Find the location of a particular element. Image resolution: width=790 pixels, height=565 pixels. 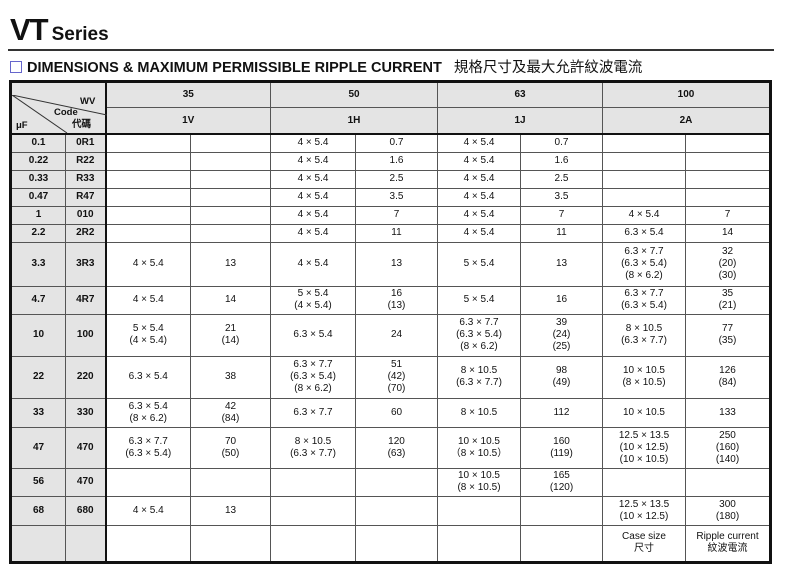

ripple-63v-cell: 11 is located at coordinates (561, 233).